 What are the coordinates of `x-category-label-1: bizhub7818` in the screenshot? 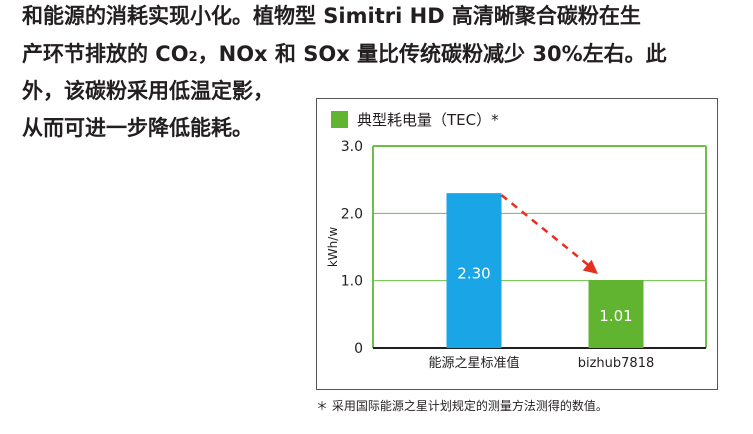 It's located at (616, 363).